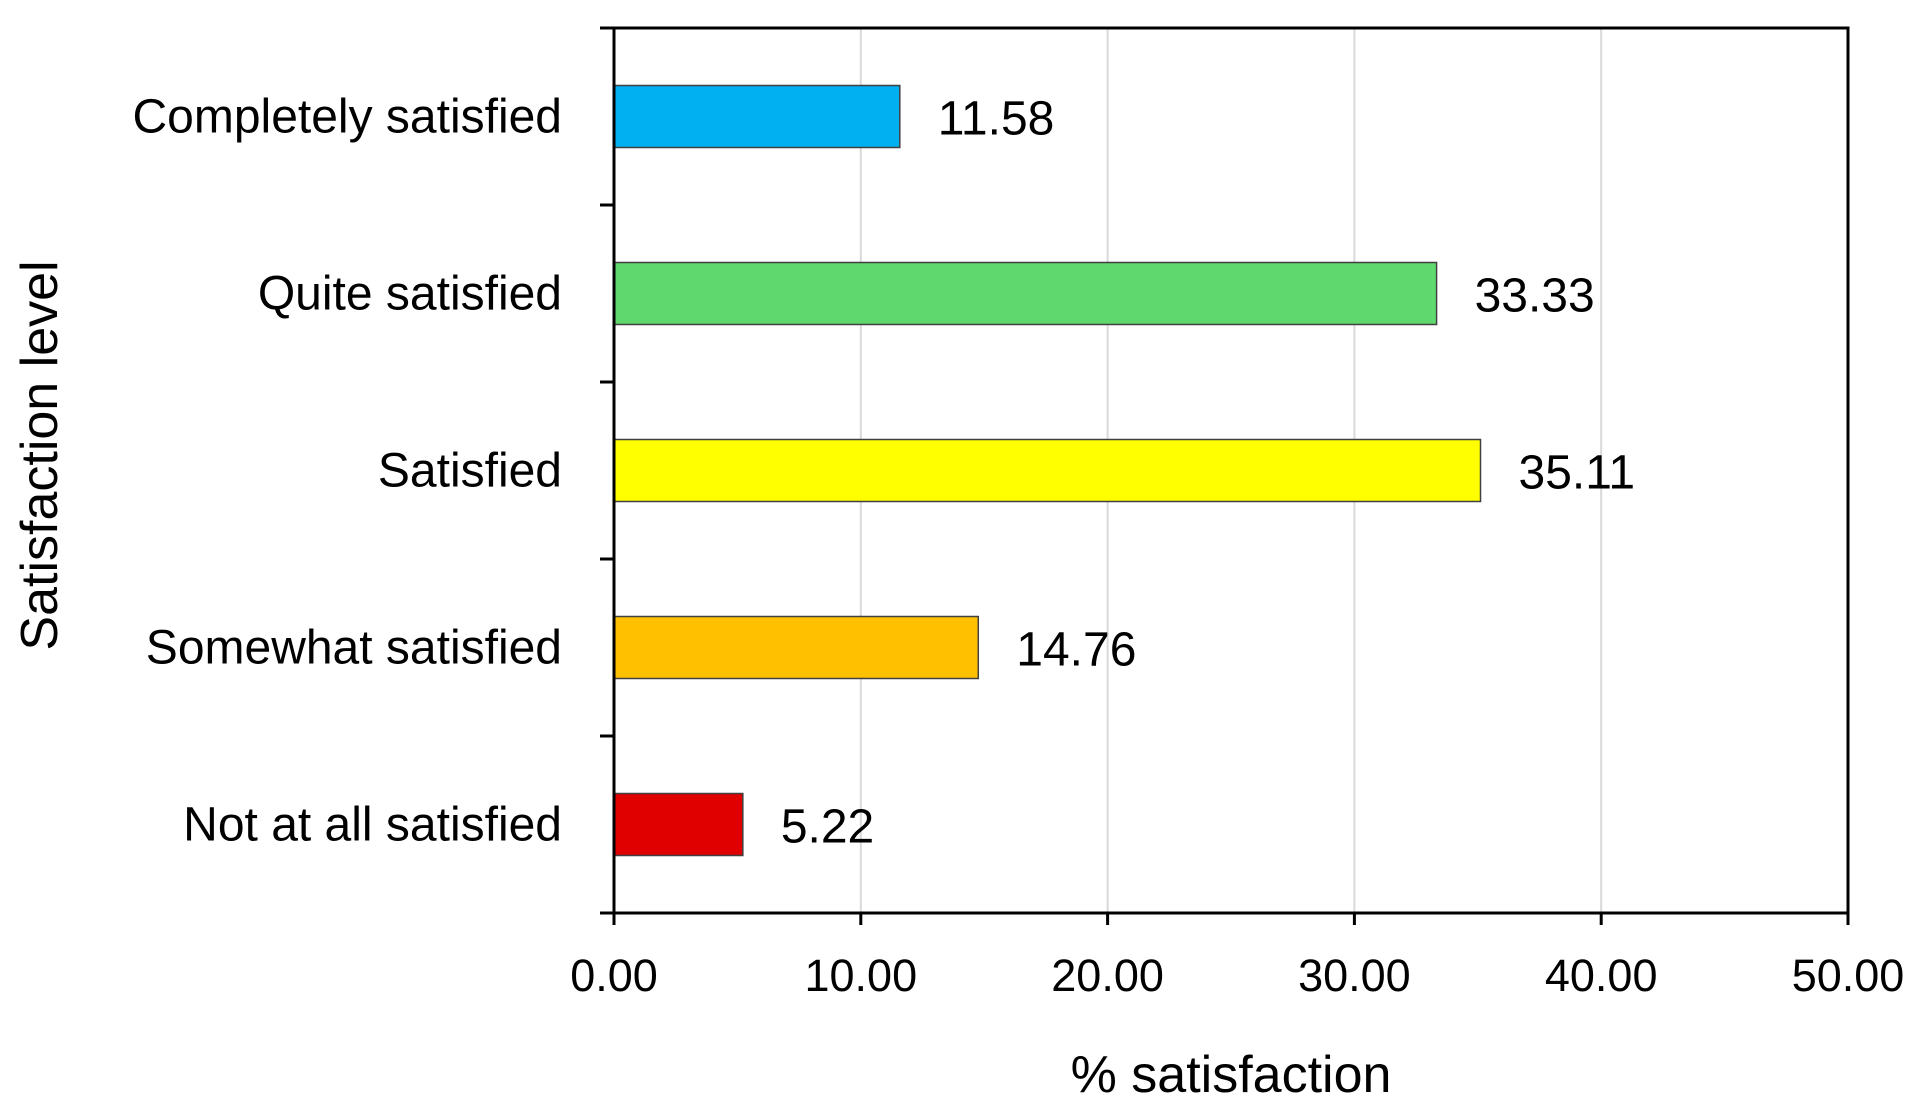 The width and height of the screenshot is (1926, 1113). Describe the element at coordinates (860, 975) in the screenshot. I see `x-tick-label: 10.00` at that location.